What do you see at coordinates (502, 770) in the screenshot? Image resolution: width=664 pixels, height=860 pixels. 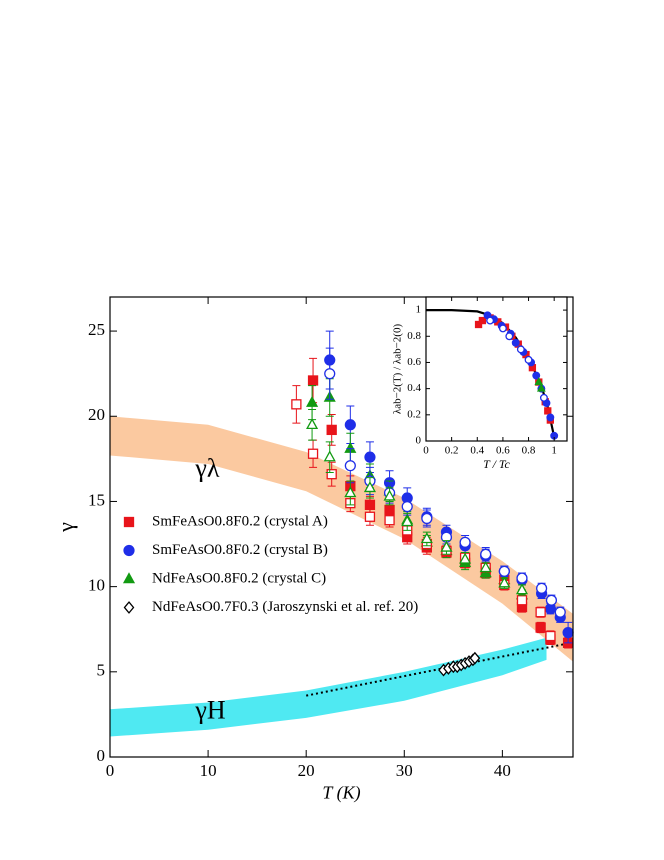 I see `x-tick-label: 40` at bounding box center [502, 770].